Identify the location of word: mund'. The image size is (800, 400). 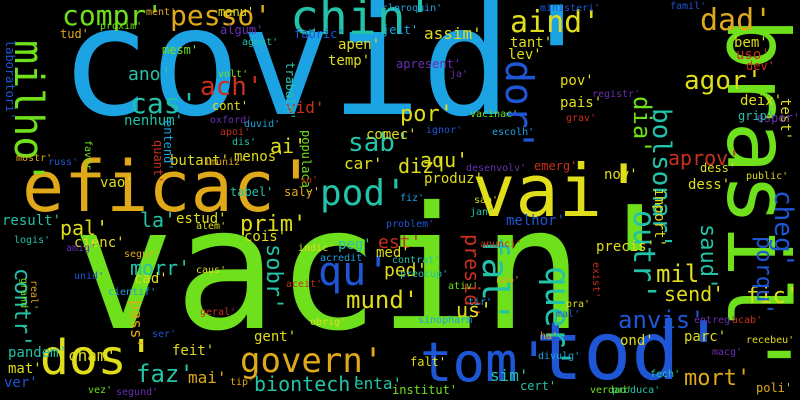
(382, 300).